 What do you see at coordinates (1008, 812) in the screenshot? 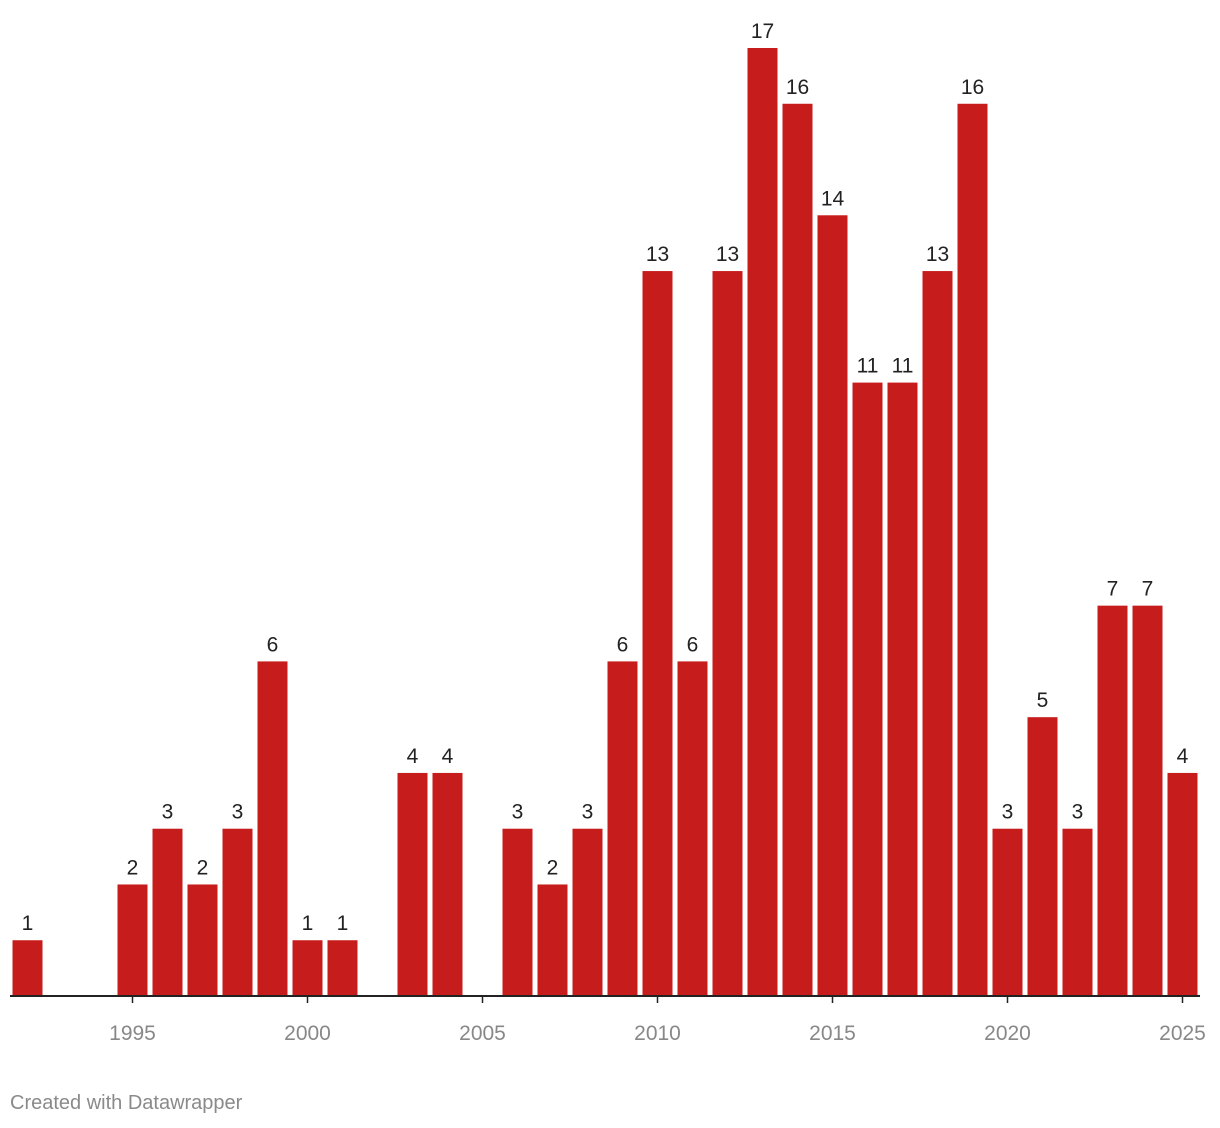
I see `value-label-2020: 3` at bounding box center [1008, 812].